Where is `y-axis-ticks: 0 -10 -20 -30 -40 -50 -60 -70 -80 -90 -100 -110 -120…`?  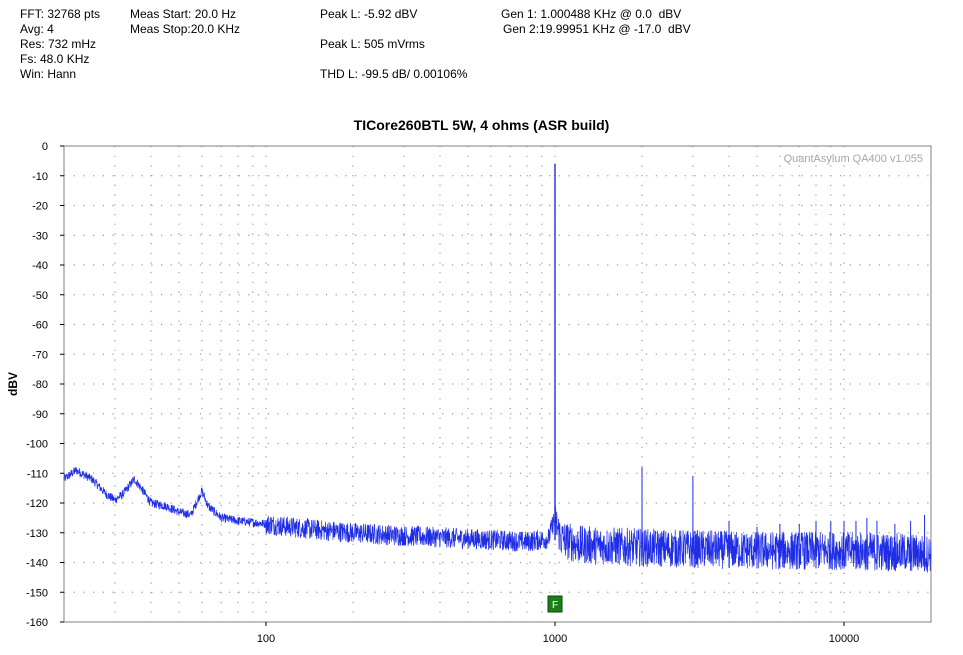
y-axis-ticks: 0 -10 -20 -30 -40 -50 -60 -70 -80 -90 -100 -110 -120… is located at coordinates (45, 385).